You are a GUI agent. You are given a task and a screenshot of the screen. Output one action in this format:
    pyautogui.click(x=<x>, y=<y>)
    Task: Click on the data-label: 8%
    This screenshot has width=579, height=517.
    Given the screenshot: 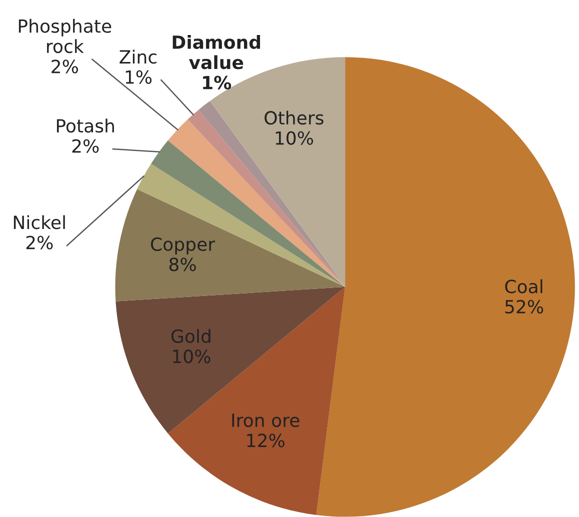 What is the action you would take?
    pyautogui.click(x=182, y=265)
    